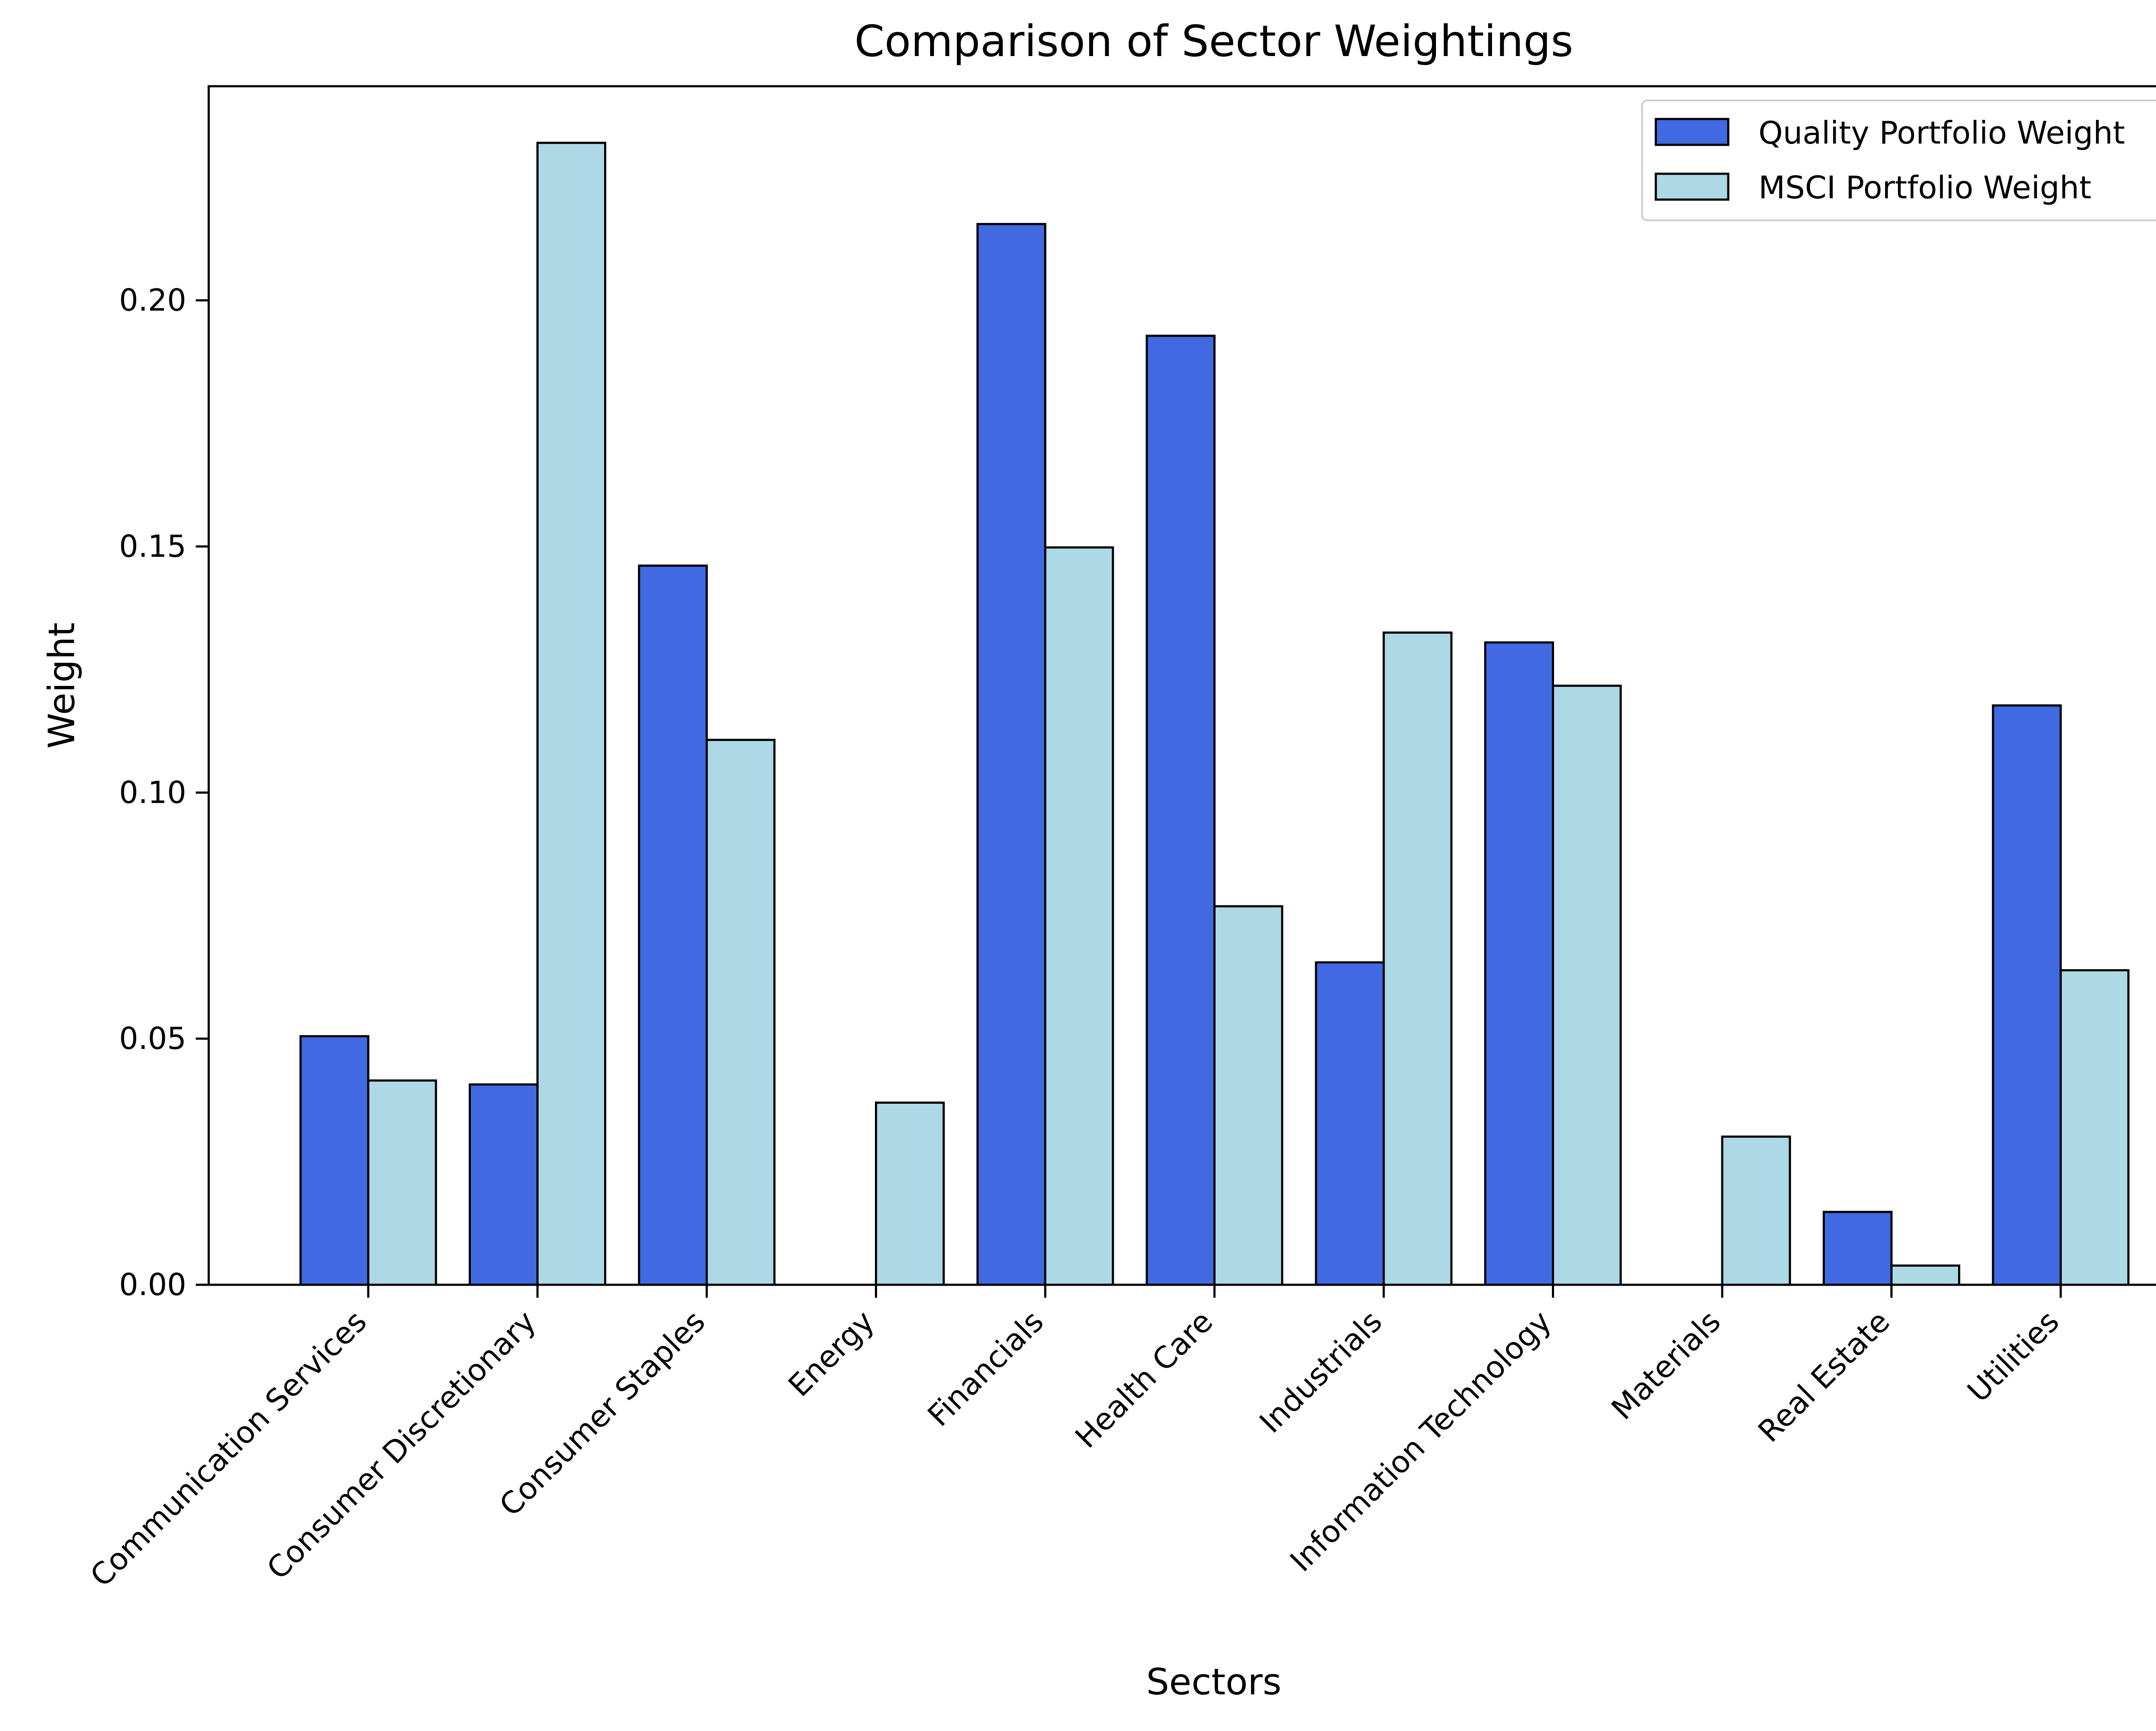 The width and height of the screenshot is (2156, 1731). Describe the element at coordinates (152, 546) in the screenshot. I see `y-tick-label: 0.15` at that location.